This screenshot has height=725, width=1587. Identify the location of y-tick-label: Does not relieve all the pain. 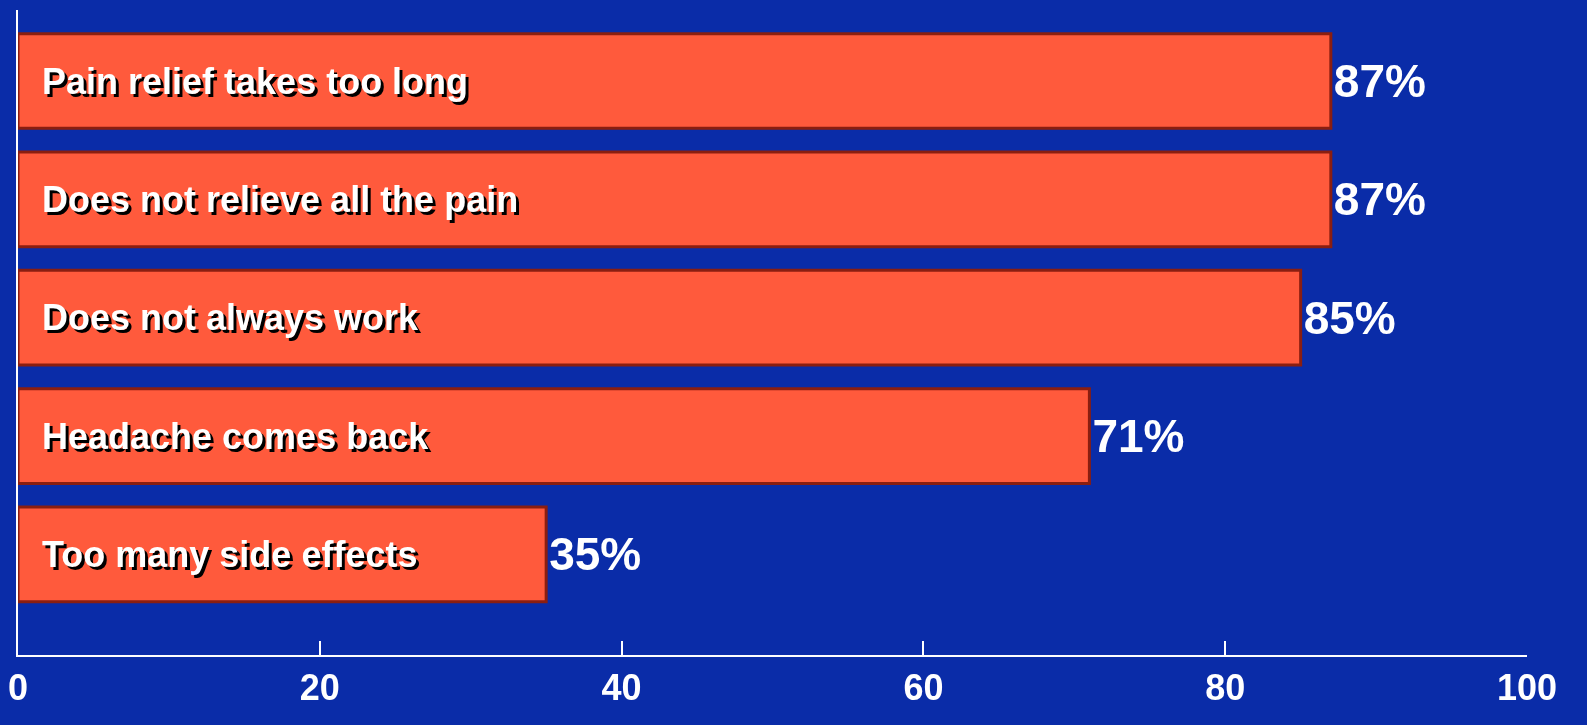
(280, 199).